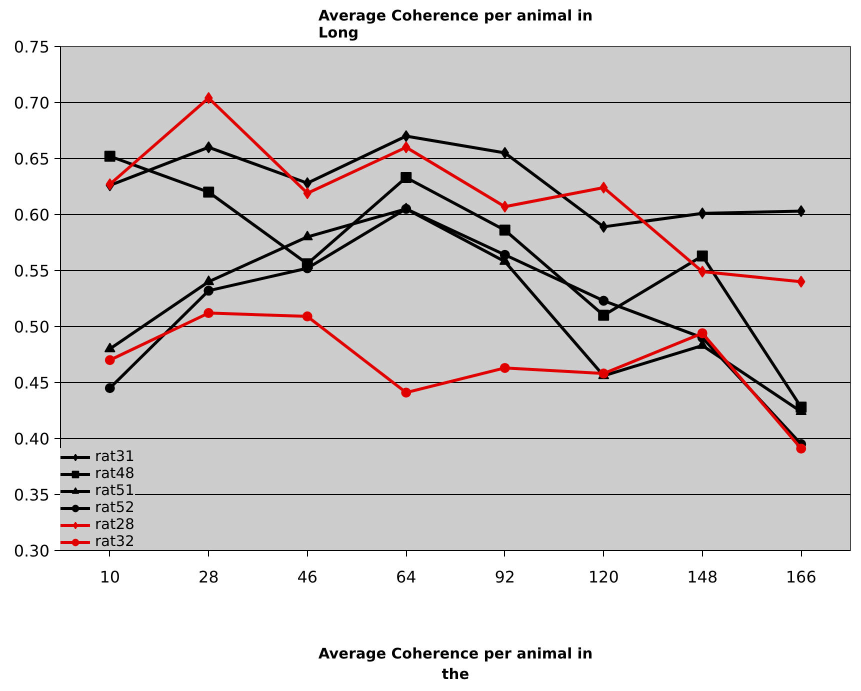  What do you see at coordinates (455, 25) in the screenshot?
I see `chart-title: Average Coherence per animal in Long` at bounding box center [455, 25].